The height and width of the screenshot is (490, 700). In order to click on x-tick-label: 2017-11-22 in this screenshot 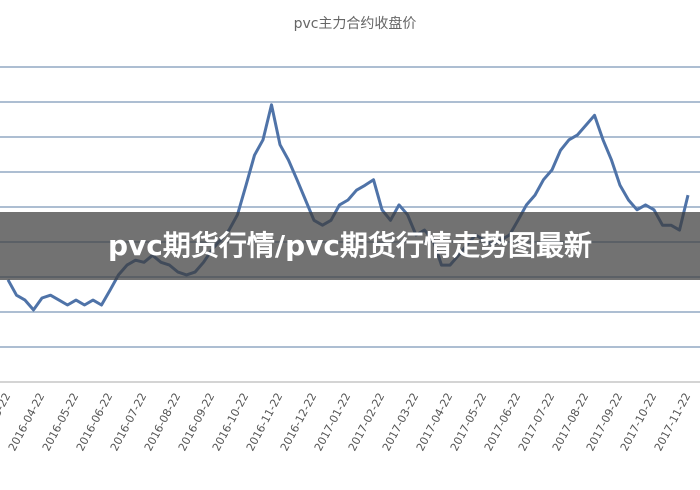, I will do `click(672, 422)`.